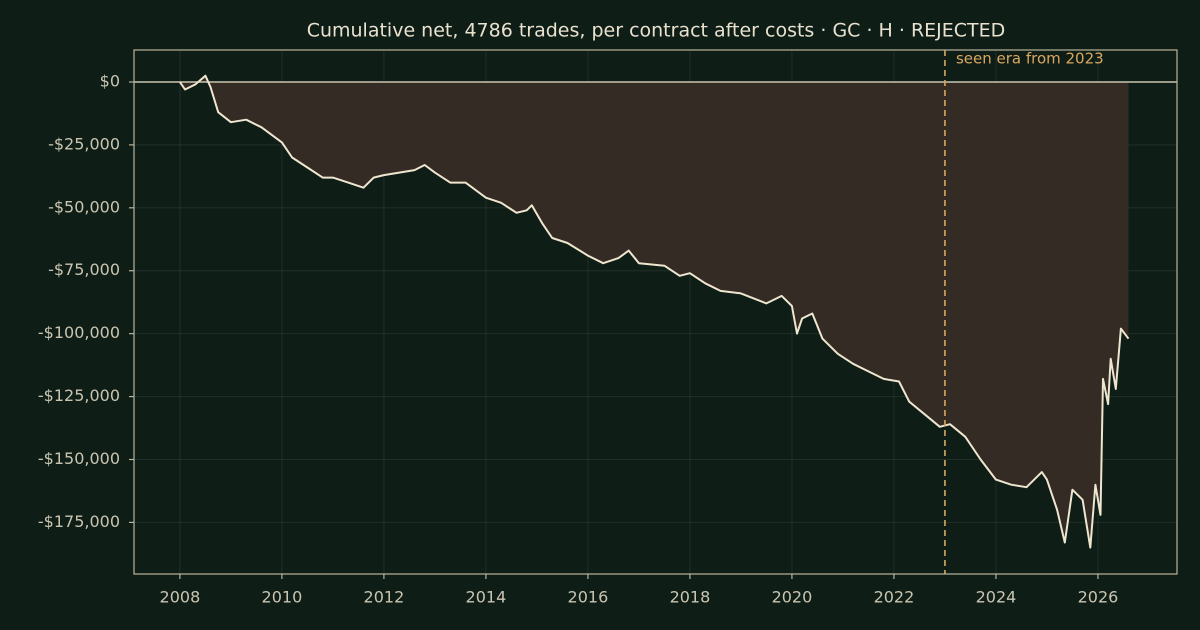  I want to click on x-tick-label: 2008, so click(180, 597).